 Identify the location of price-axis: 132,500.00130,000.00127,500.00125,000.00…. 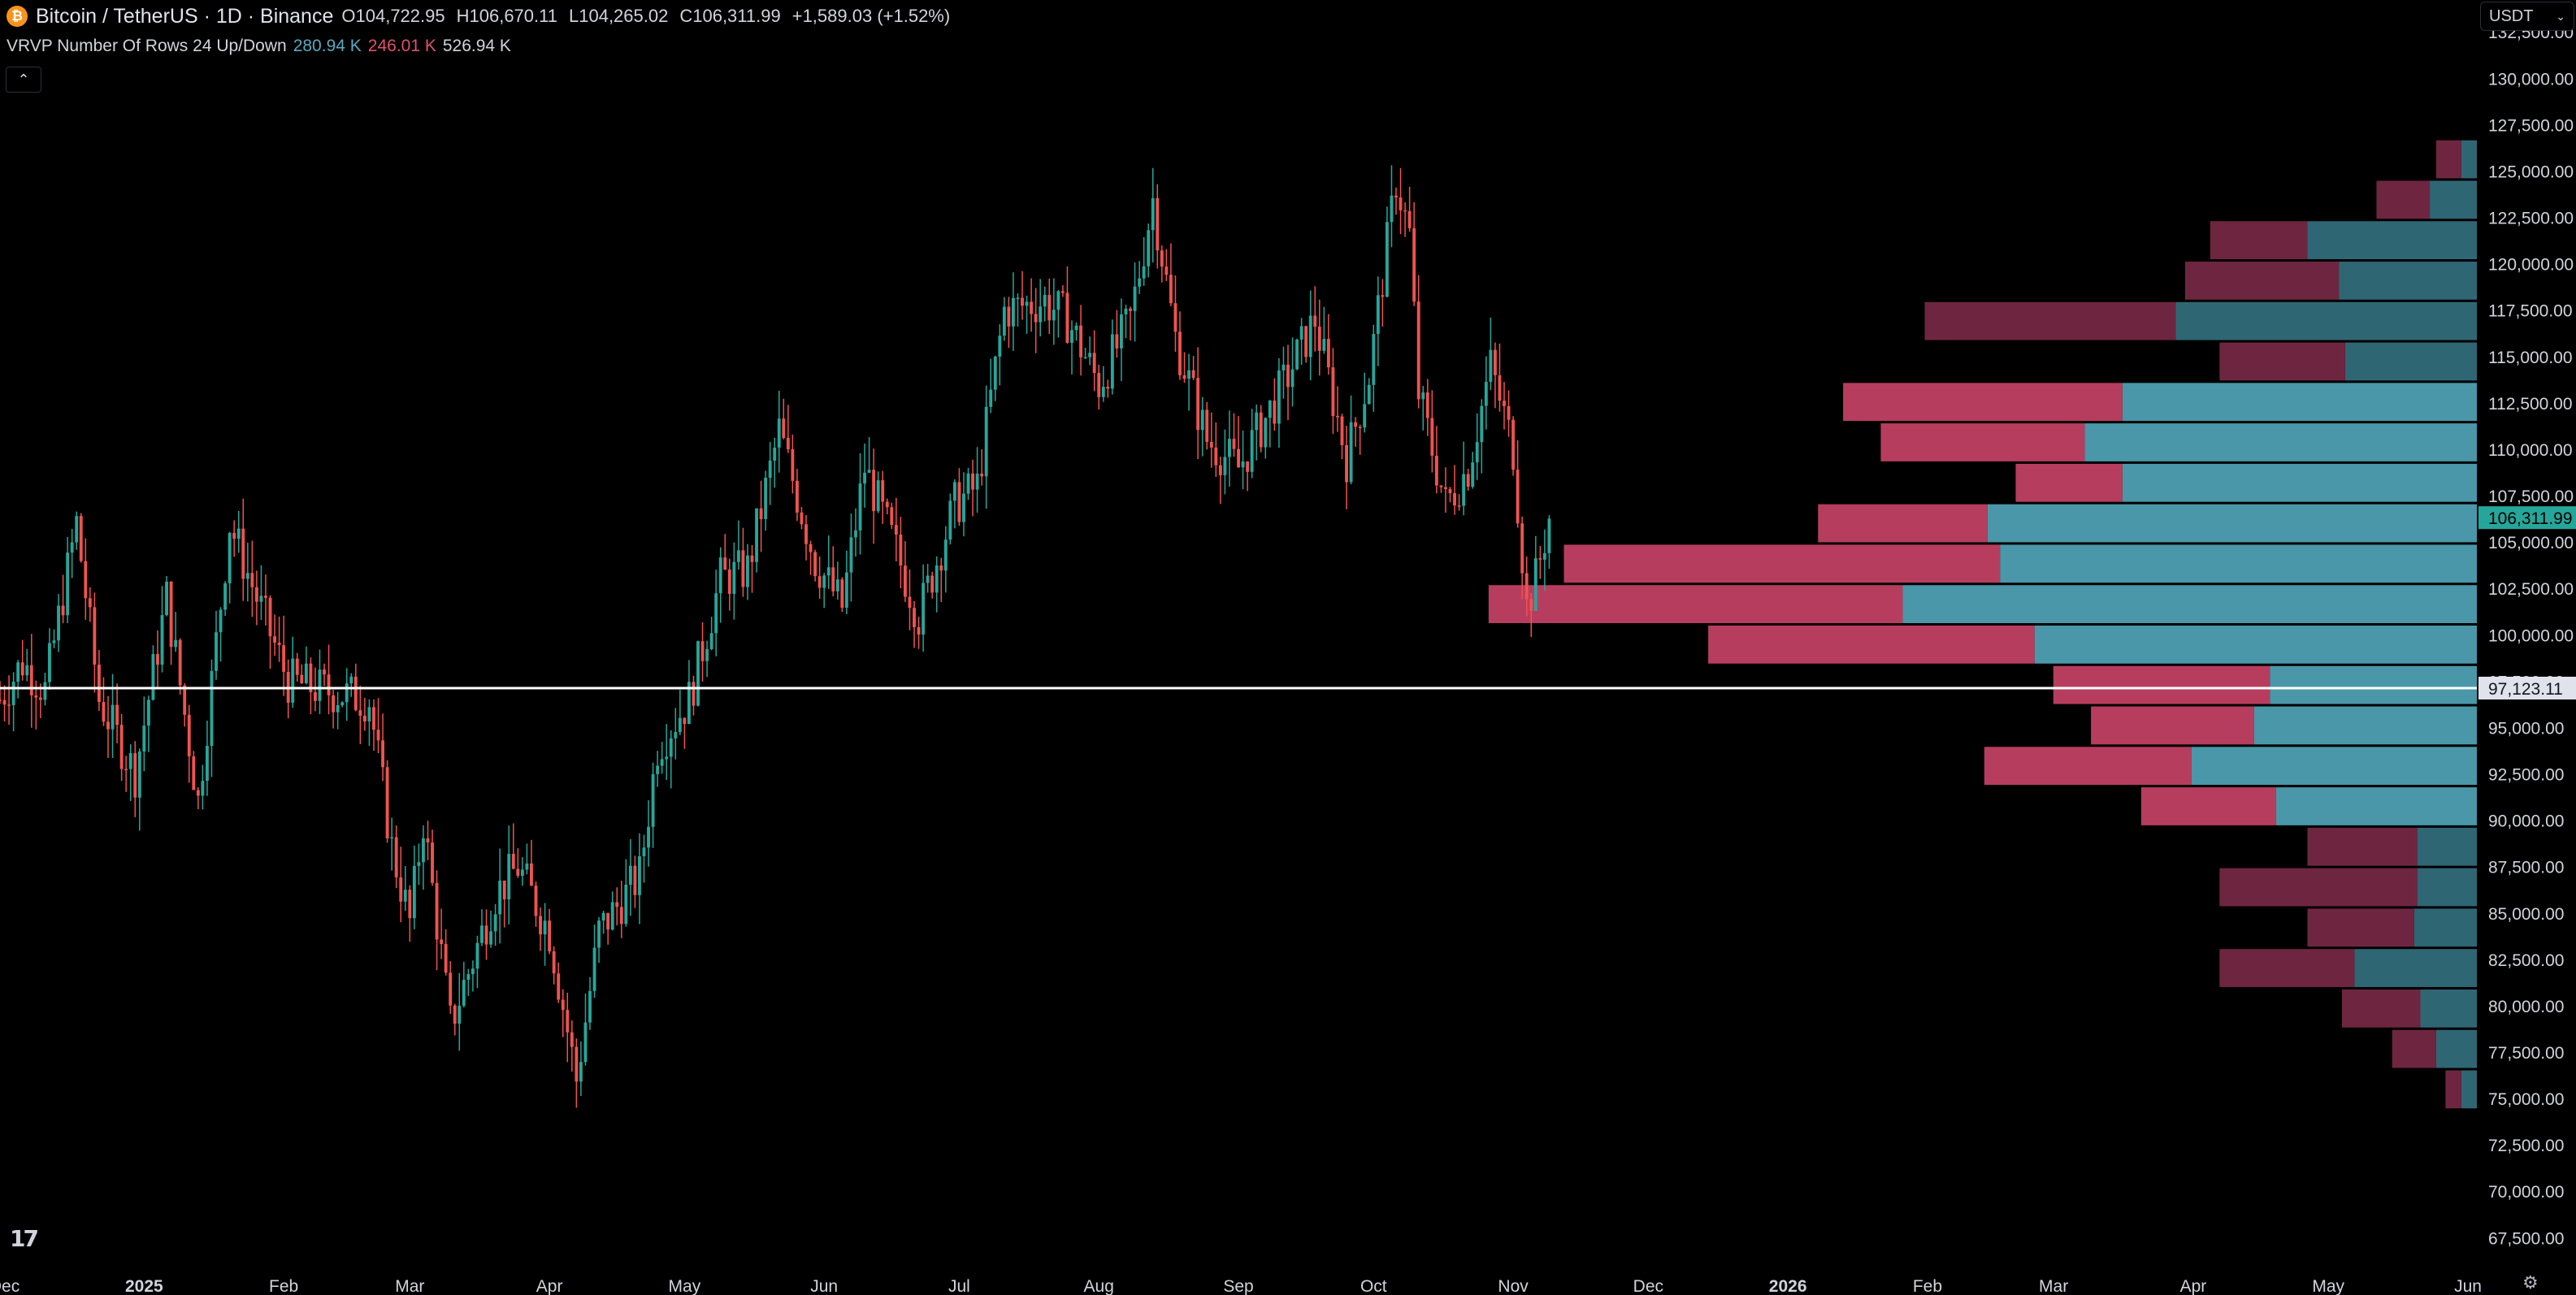
(2526, 647).